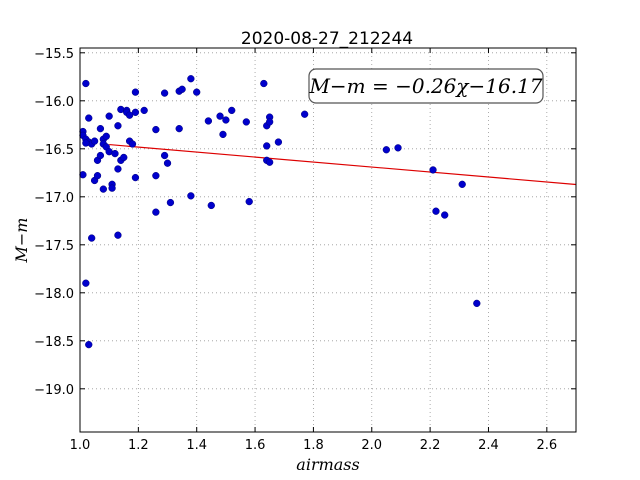  I want to click on y-tick-label: −18.0, so click(54, 294).